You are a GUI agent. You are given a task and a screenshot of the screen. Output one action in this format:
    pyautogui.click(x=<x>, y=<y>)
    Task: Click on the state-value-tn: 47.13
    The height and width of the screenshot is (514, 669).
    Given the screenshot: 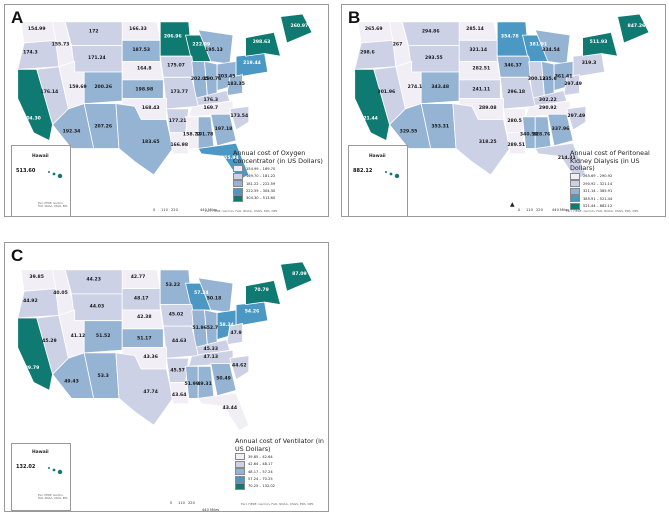 What is the action you would take?
    pyautogui.click(x=211, y=357)
    